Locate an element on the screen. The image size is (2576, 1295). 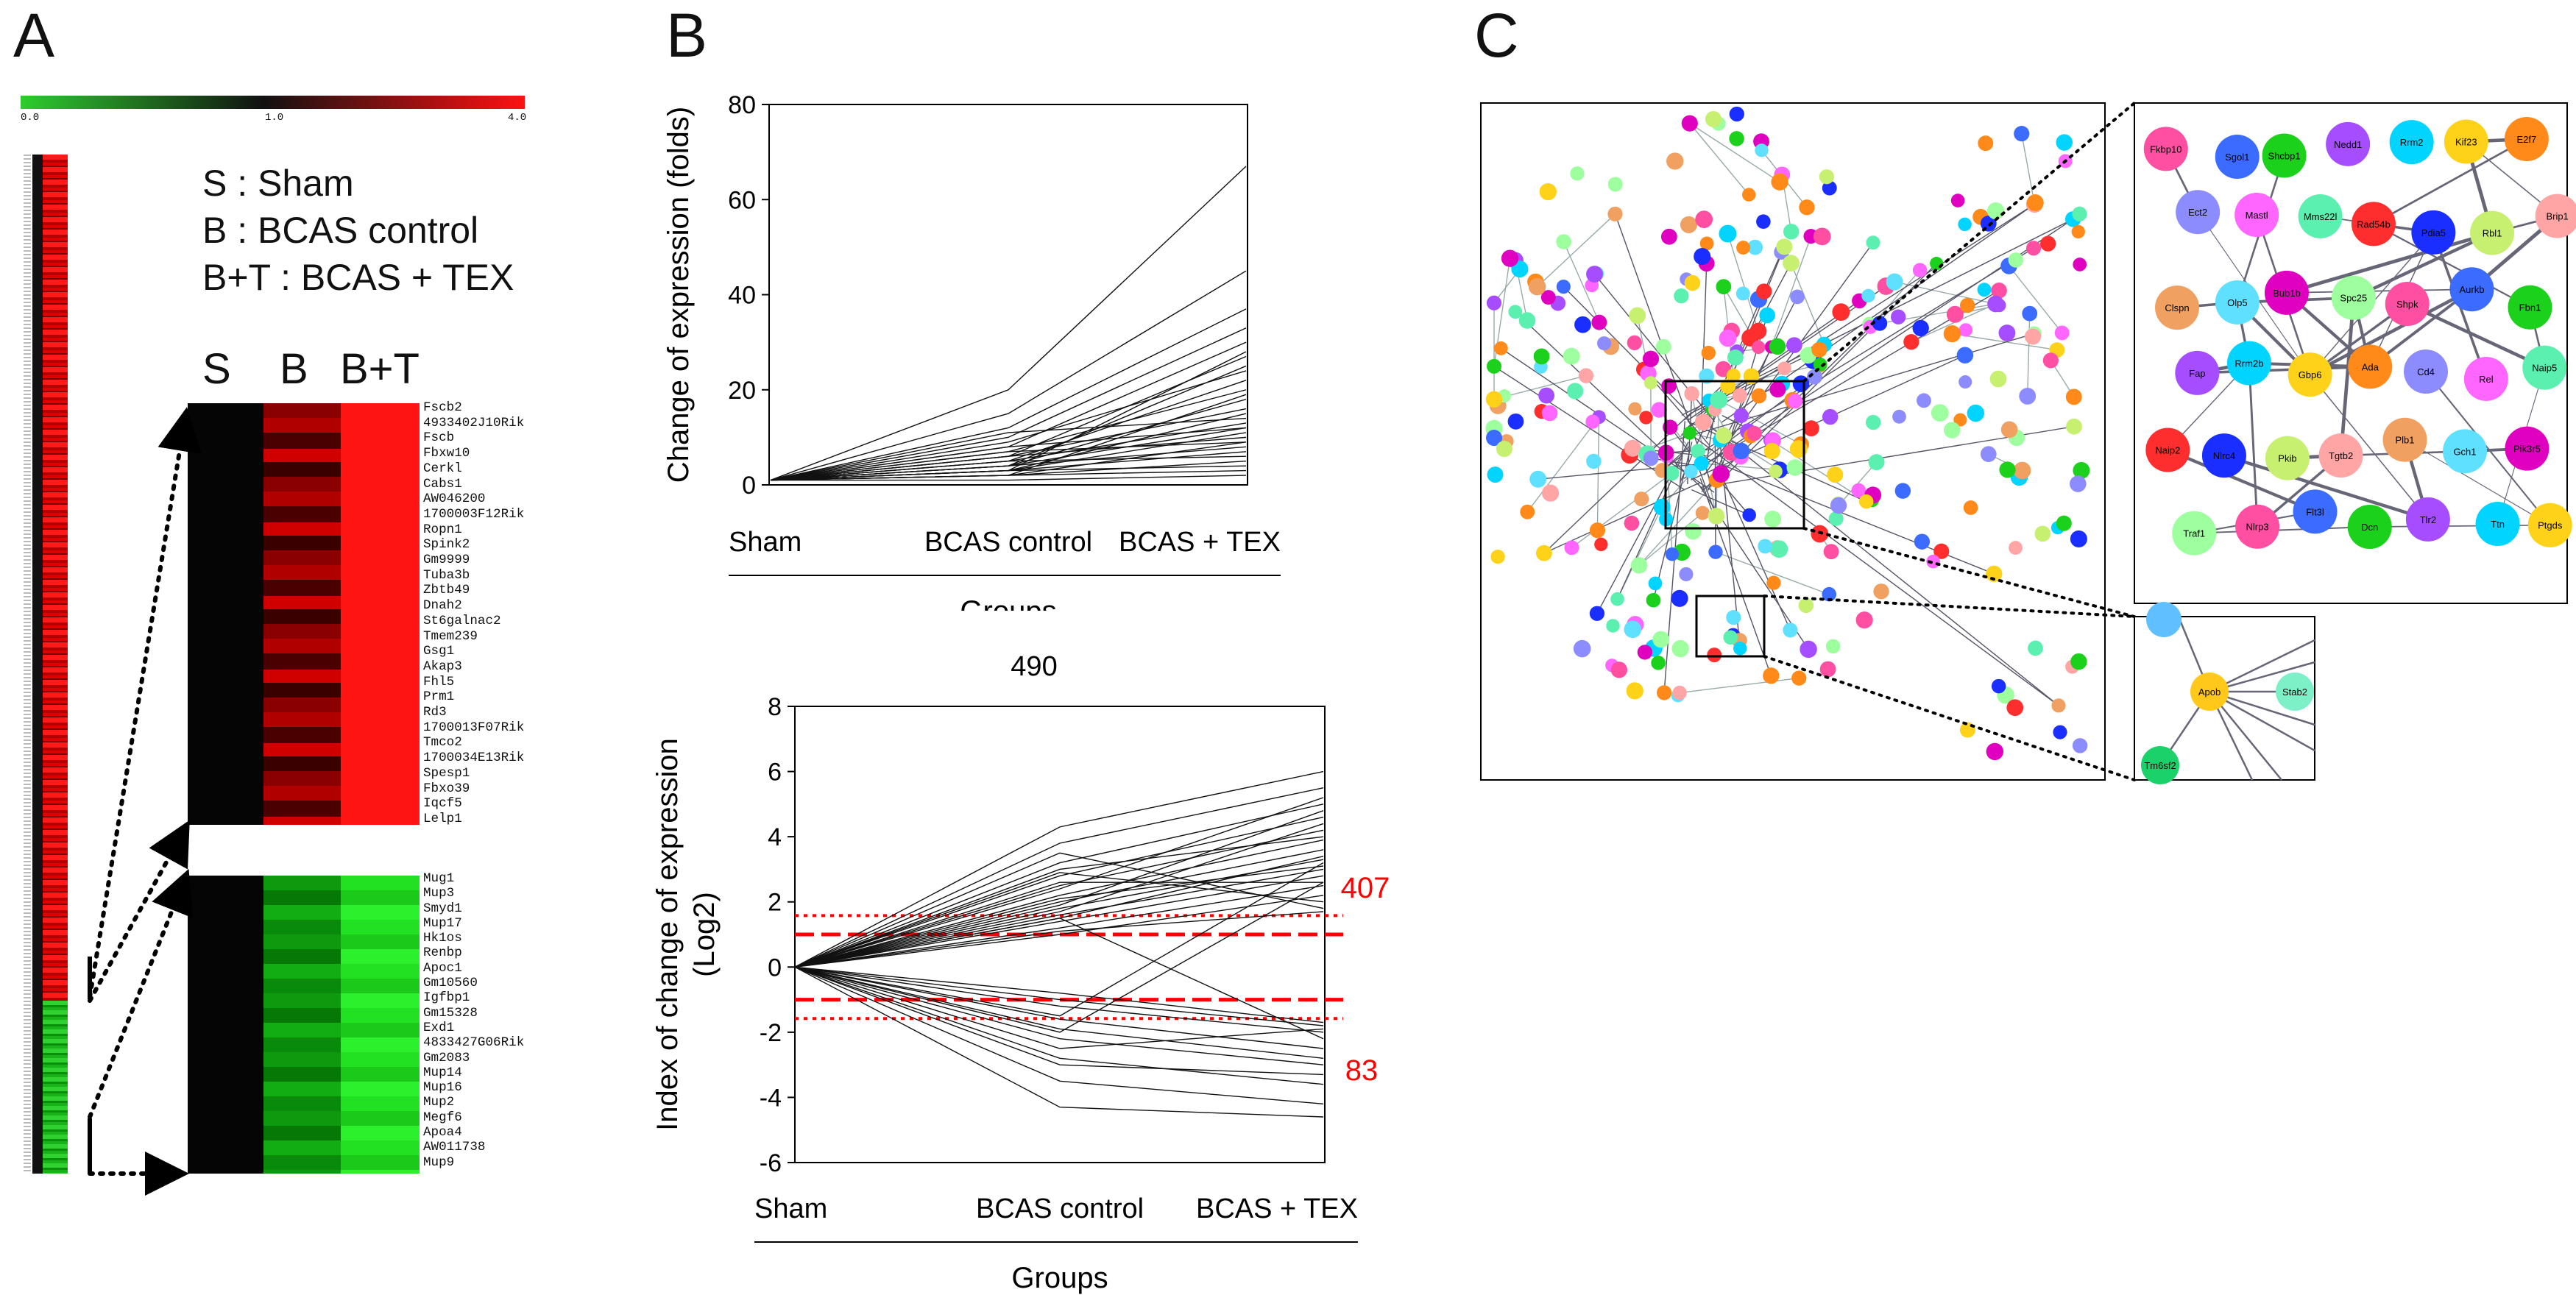
up-gene-label: Ropn1 is located at coordinates (490, 530).